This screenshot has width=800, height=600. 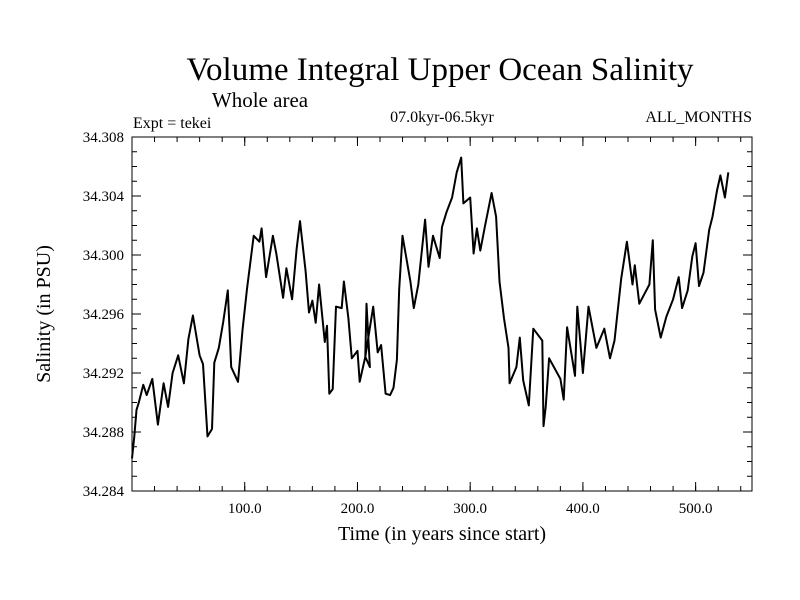 What do you see at coordinates (442, 534) in the screenshot?
I see `x-axis-label: Time (in years since start)` at bounding box center [442, 534].